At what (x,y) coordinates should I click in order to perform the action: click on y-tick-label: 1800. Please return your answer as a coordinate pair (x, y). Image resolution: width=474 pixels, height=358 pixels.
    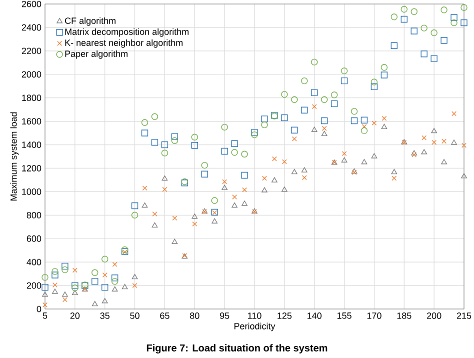
    Looking at the image, I should click on (32, 98).